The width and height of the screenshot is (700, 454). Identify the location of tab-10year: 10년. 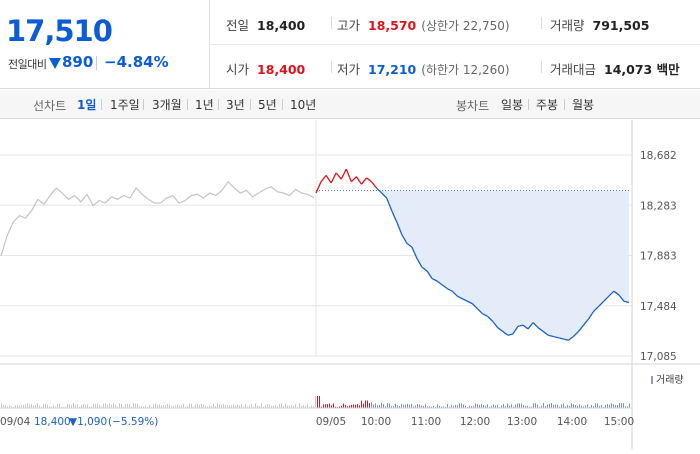
(303, 105).